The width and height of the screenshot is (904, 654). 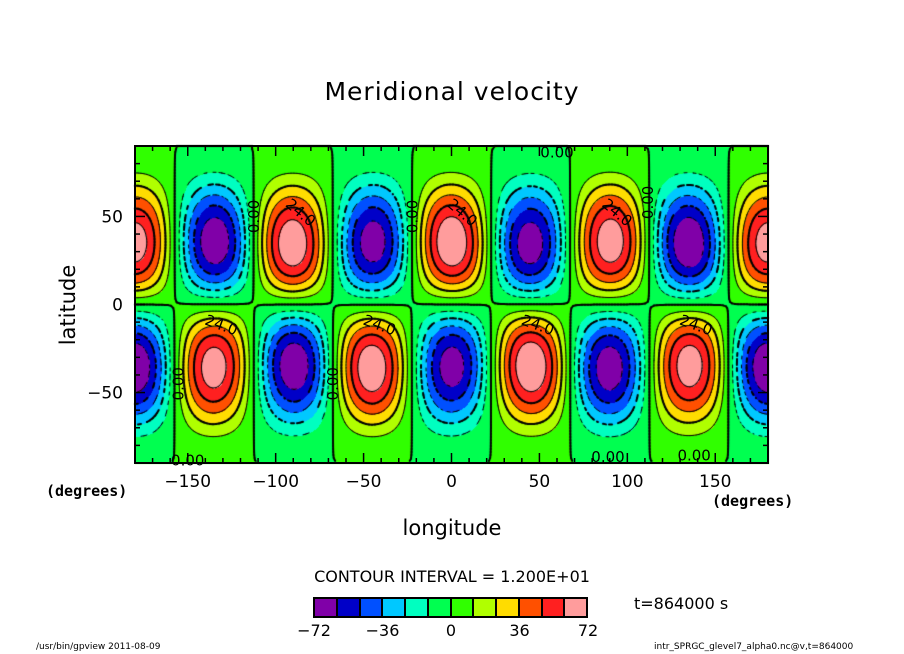 What do you see at coordinates (451, 630) in the screenshot?
I see `colorbar-tick-label: 0` at bounding box center [451, 630].